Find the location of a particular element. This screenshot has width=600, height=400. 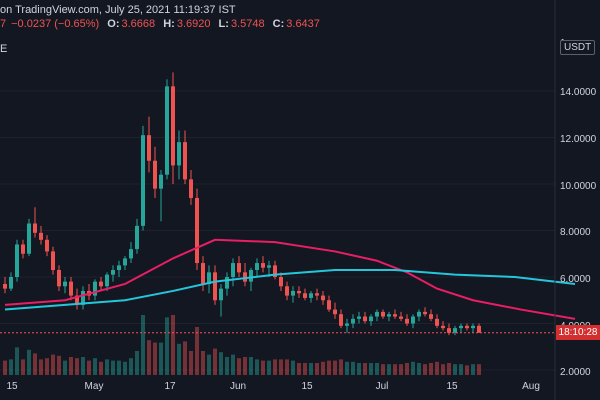

time-tick: Aug is located at coordinates (531, 386).